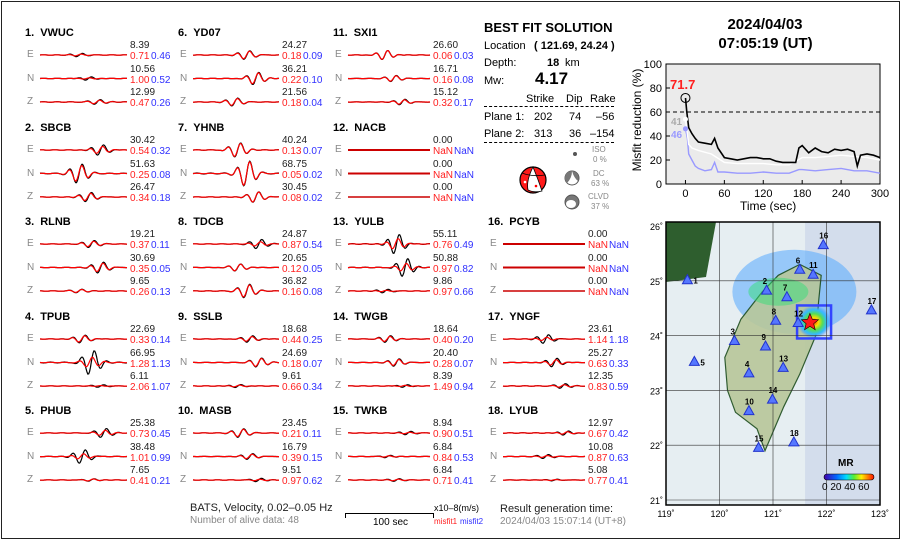 Image resolution: width=902 pixels, height=541 pixels. I want to click on misfit2-value: NaN, so click(619, 269).